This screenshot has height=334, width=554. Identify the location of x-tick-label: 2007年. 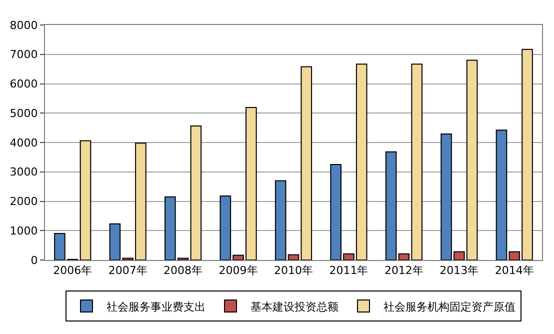
(128, 271).